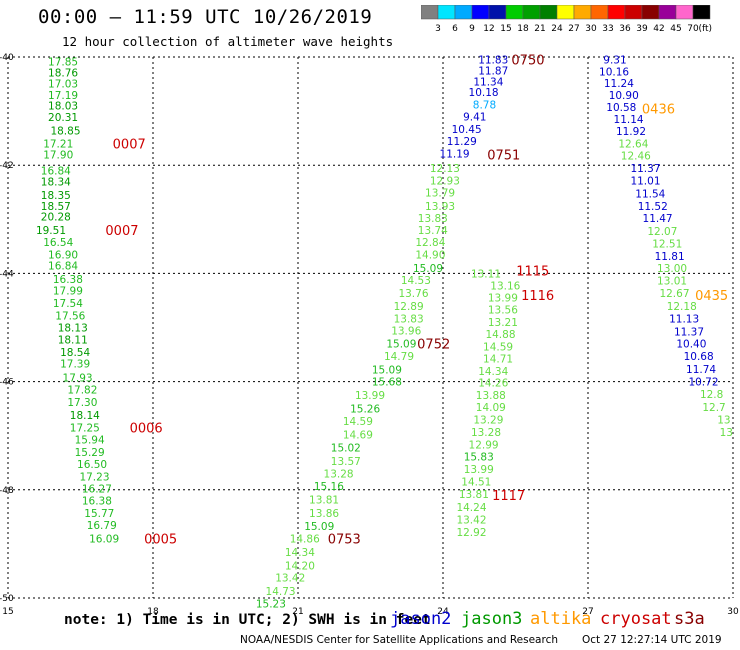 The width and height of the screenshot is (740, 650). Describe the element at coordinates (300, 567) in the screenshot. I see `wave-height-value: 14.20` at that location.